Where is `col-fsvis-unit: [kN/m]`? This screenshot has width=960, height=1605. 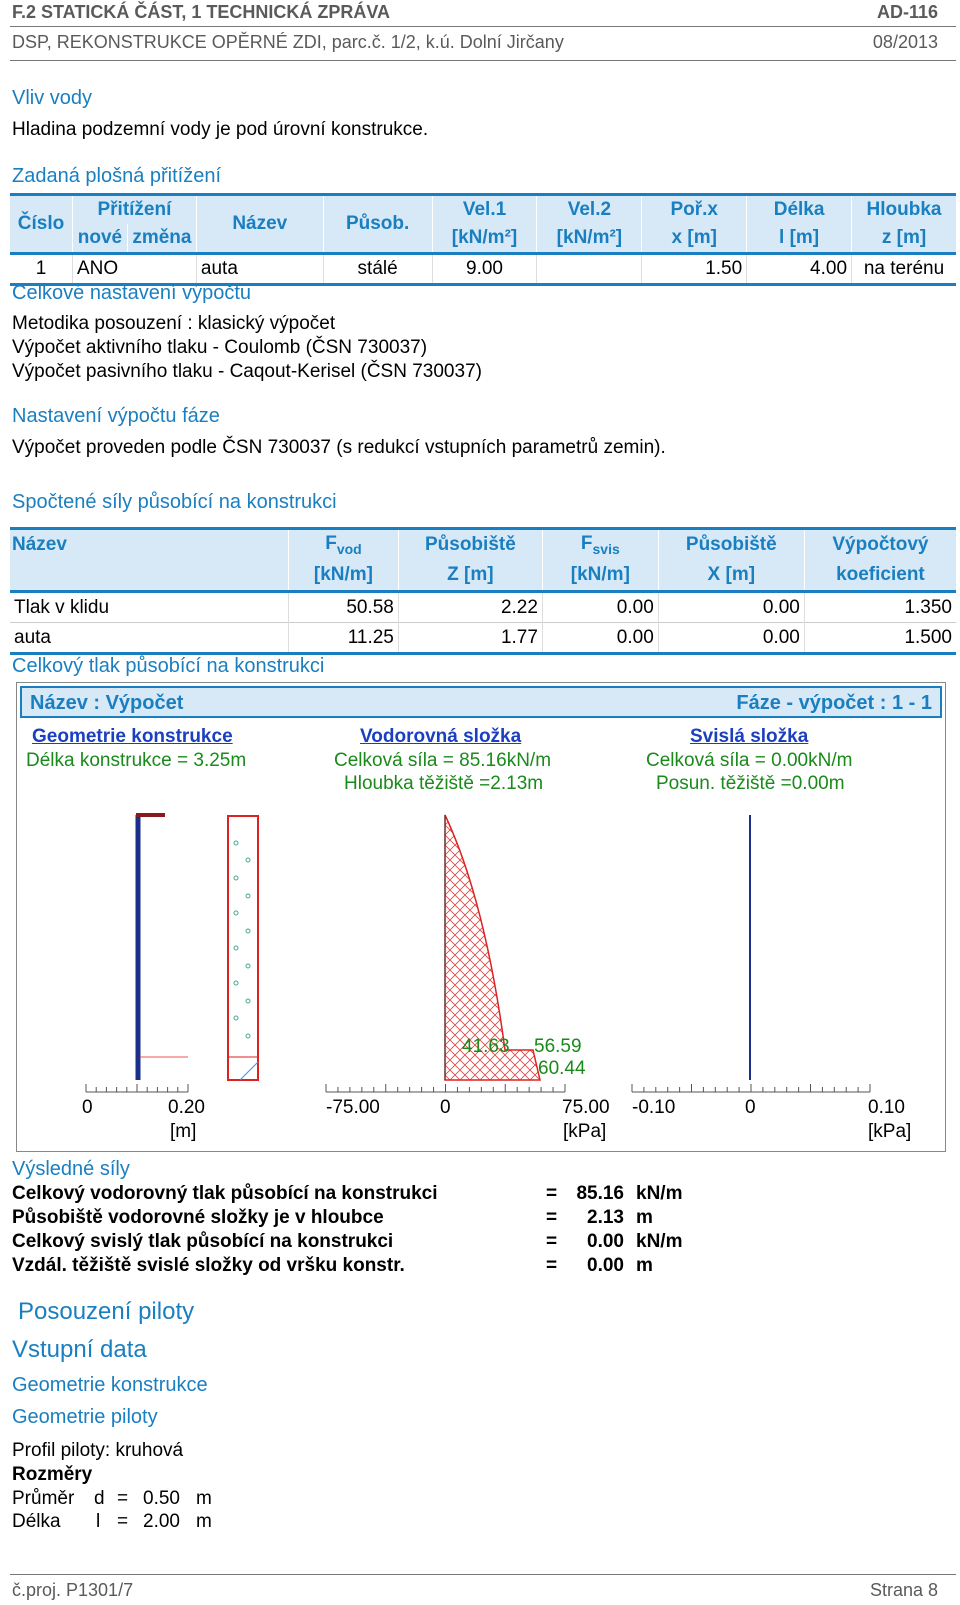 col-fsvis-unit: [kN/m] is located at coordinates (600, 576).